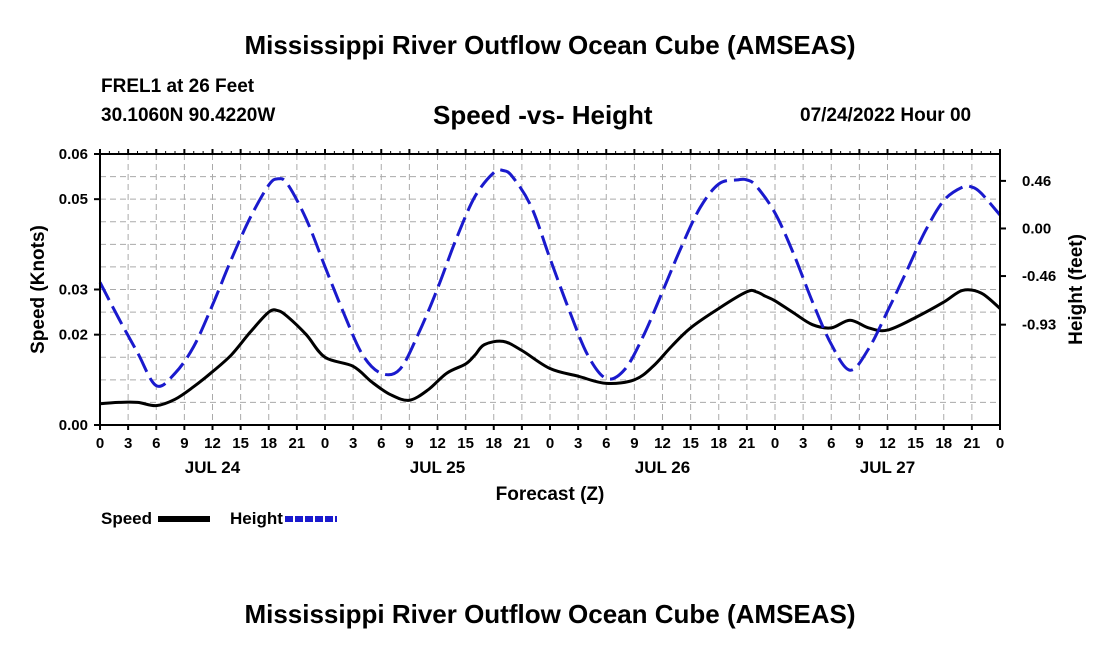 The width and height of the screenshot is (1100, 650). I want to click on y-tick-label: 0.05, so click(73, 199).